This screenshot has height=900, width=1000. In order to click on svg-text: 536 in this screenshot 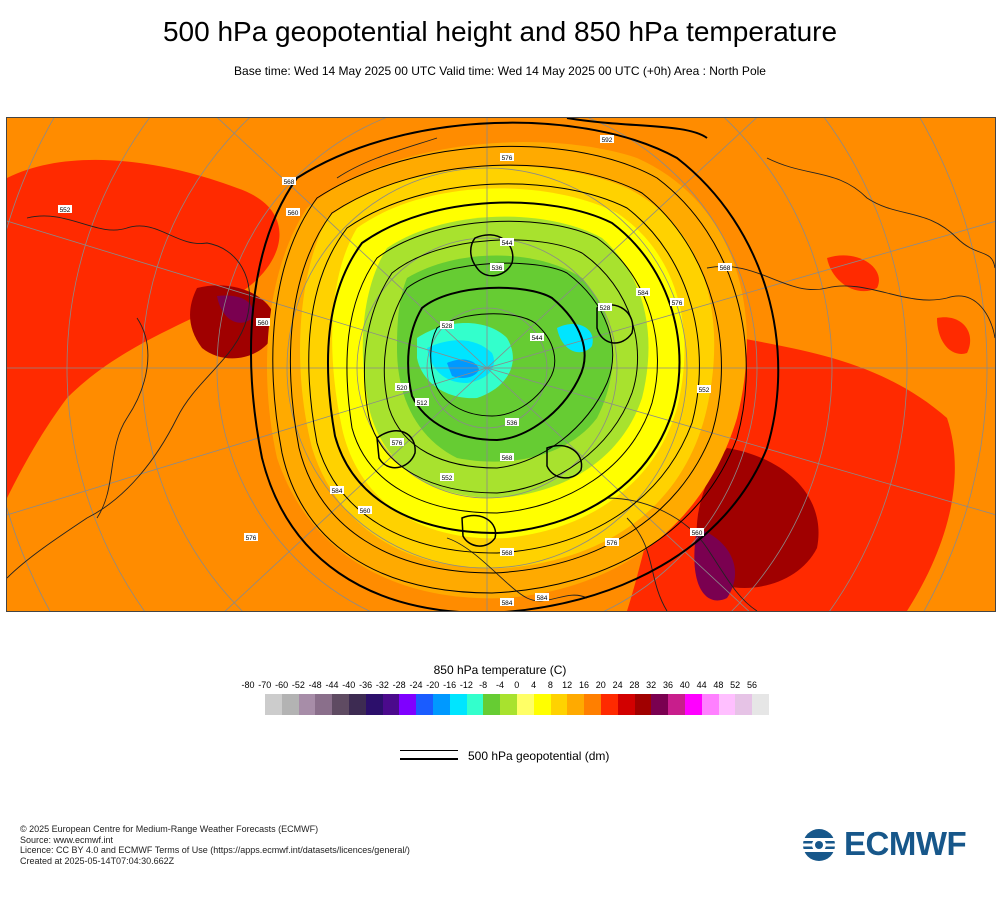, I will do `click(497, 268)`.